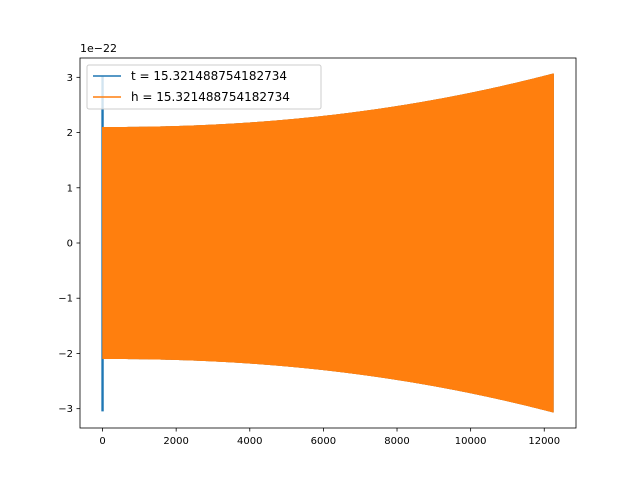  What do you see at coordinates (396, 441) in the screenshot?
I see `x-tick-label: 8000` at bounding box center [396, 441].